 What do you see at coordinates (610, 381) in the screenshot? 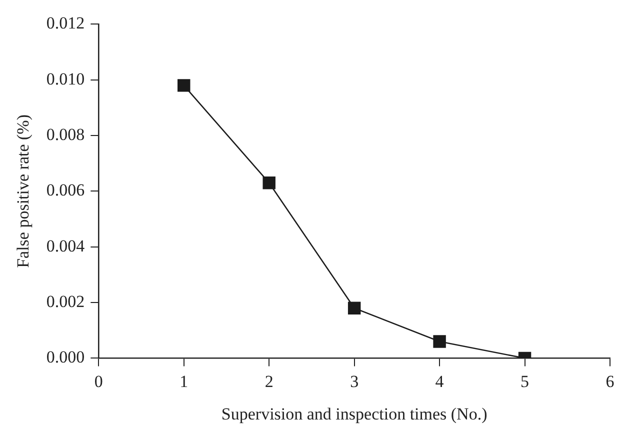
I see `x-tick-label: 6` at bounding box center [610, 381].